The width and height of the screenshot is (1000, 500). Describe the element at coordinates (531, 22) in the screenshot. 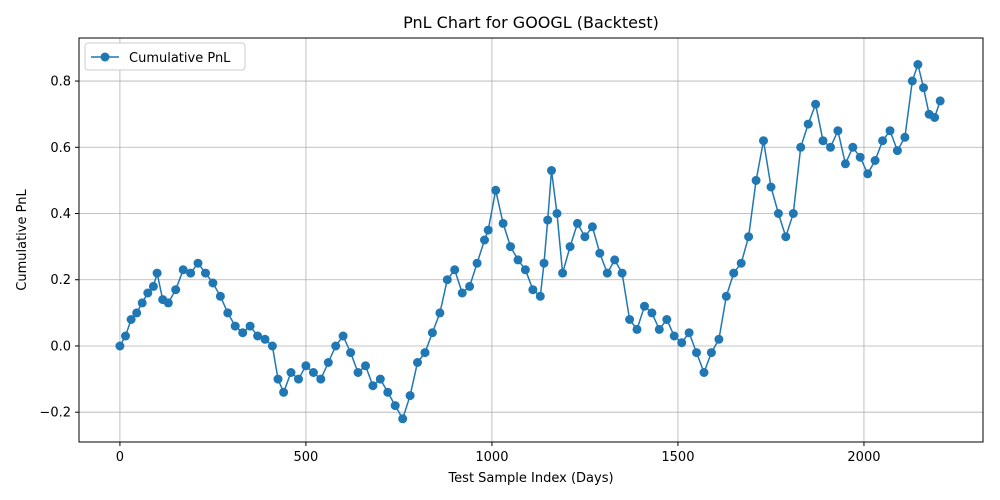

I see `chart-title: PnL Chart for GOOGL (Backtest)` at that location.